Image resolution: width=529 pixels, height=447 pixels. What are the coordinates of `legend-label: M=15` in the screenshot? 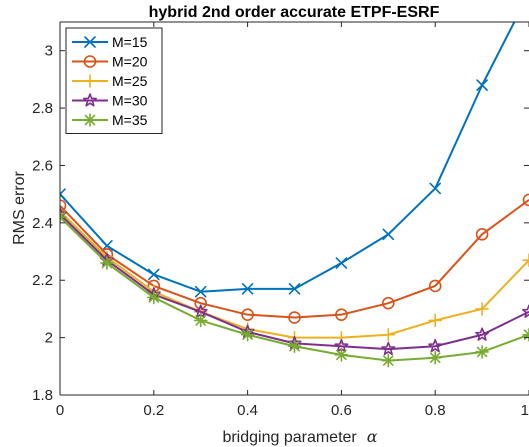 It's located at (130, 42).